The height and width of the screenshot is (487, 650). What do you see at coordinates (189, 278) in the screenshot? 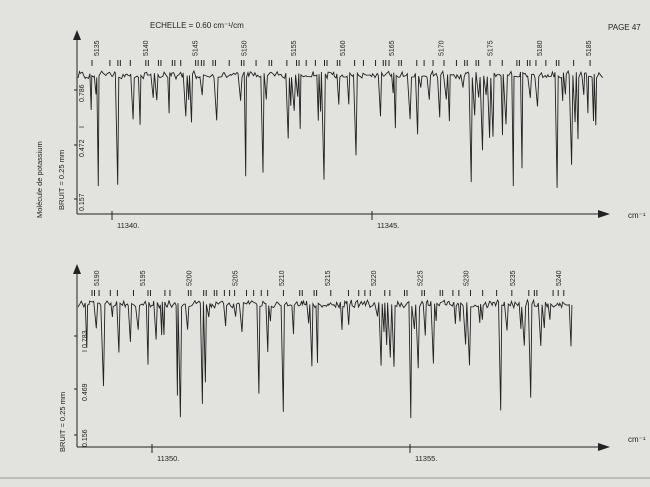
I see `line-number-label: 5200` at bounding box center [189, 278].